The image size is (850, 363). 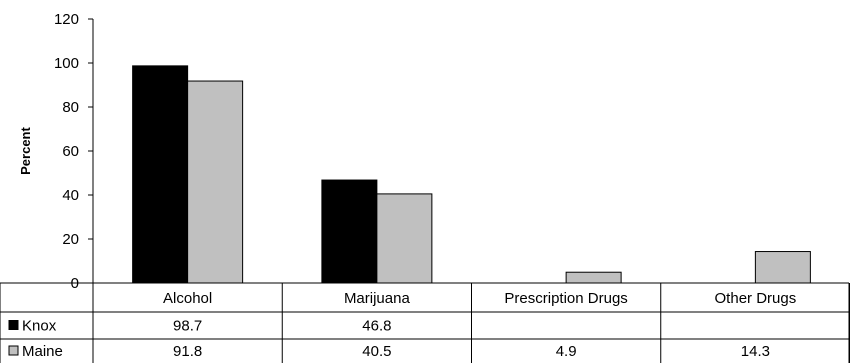 I want to click on x-category-label: Alcohol, so click(x=187, y=298).